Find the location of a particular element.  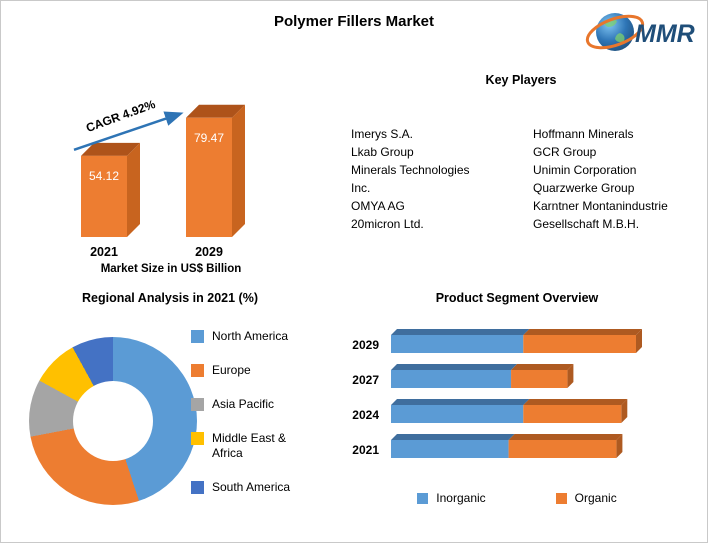

segment-year-label: 2027 is located at coordinates (365, 380).